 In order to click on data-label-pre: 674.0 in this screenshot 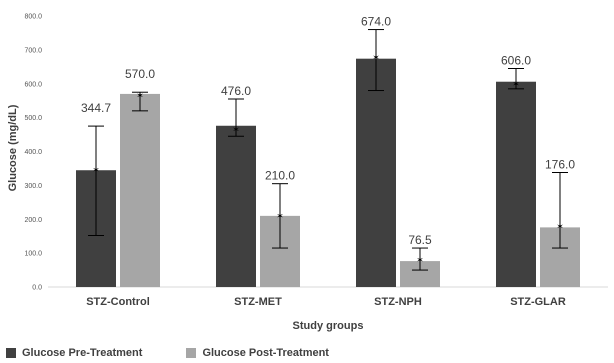, I will do `click(376, 22)`.